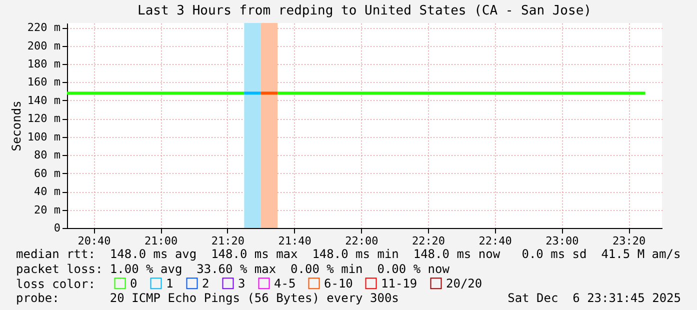 The width and height of the screenshot is (697, 310). I want to click on chart-title: Last 3 Hours from redping to United States (CA - San Jose), so click(365, 11).